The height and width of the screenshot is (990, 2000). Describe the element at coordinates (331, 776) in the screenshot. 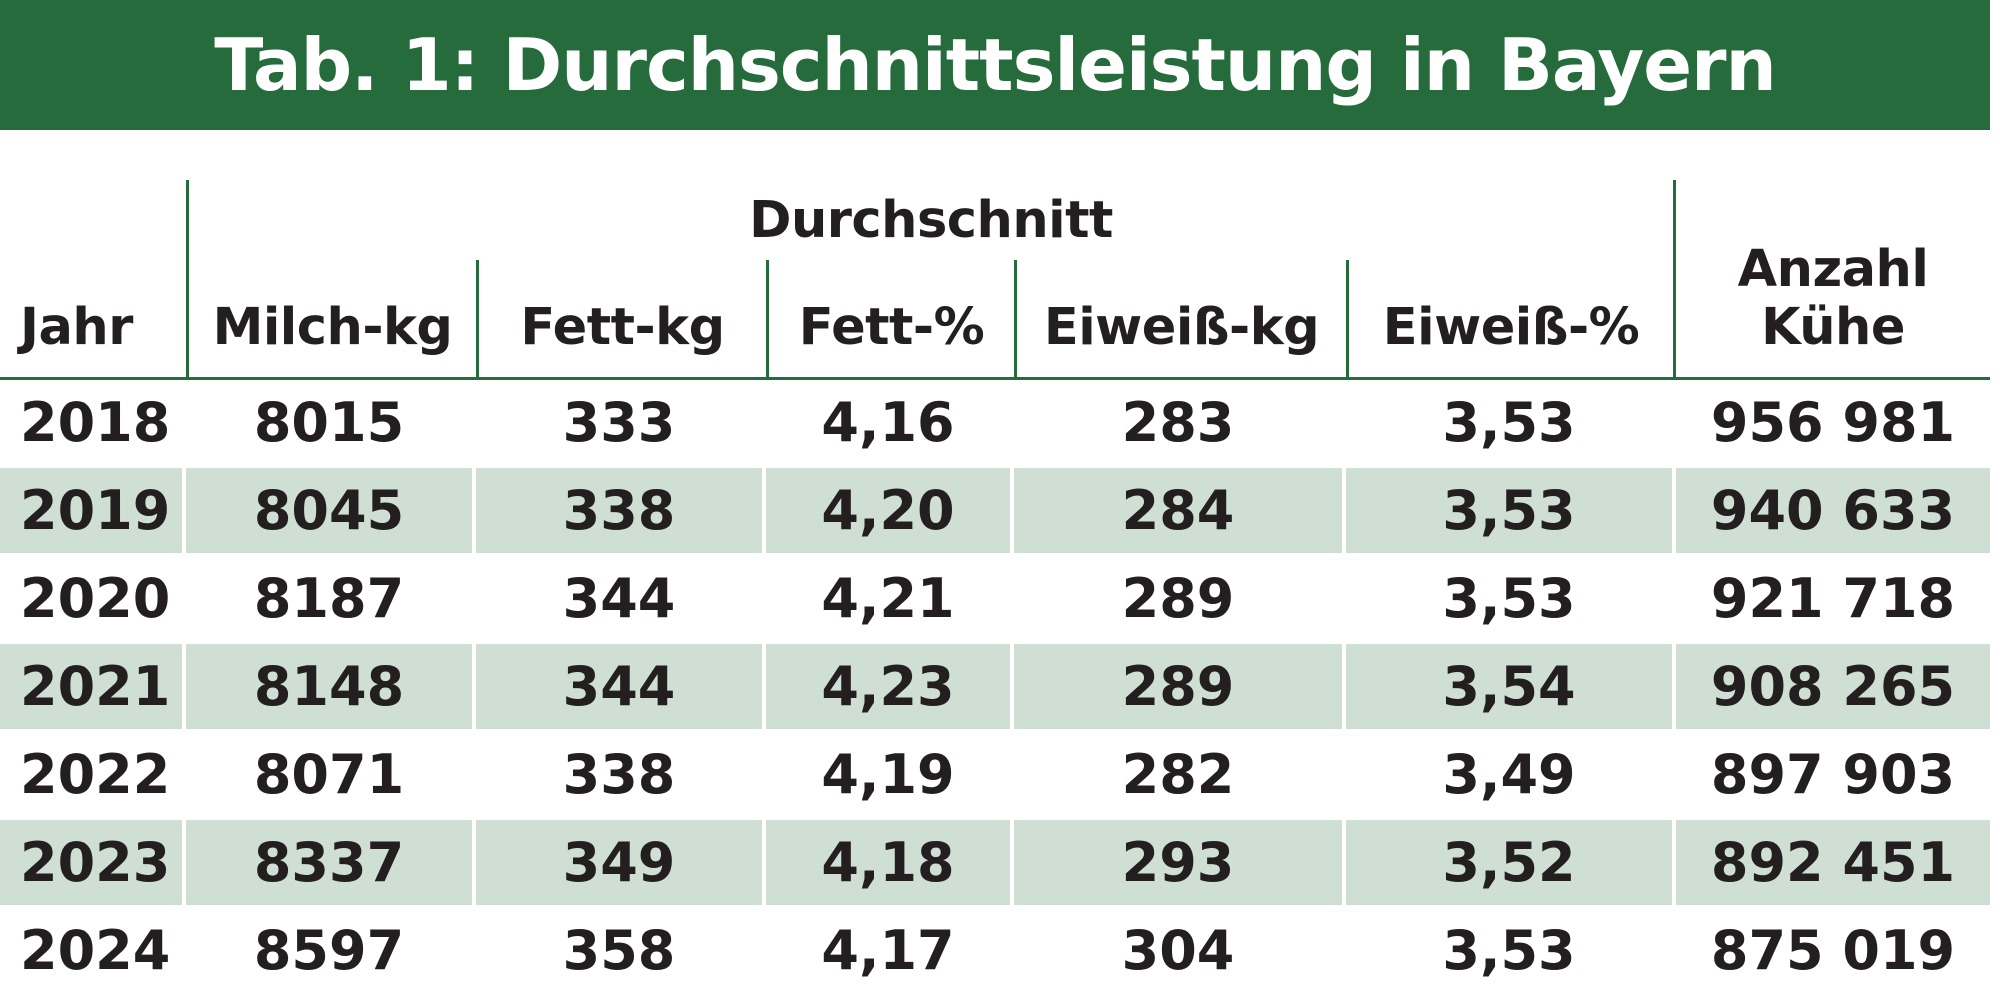

I see `cell-milch-kg: 8071` at that location.